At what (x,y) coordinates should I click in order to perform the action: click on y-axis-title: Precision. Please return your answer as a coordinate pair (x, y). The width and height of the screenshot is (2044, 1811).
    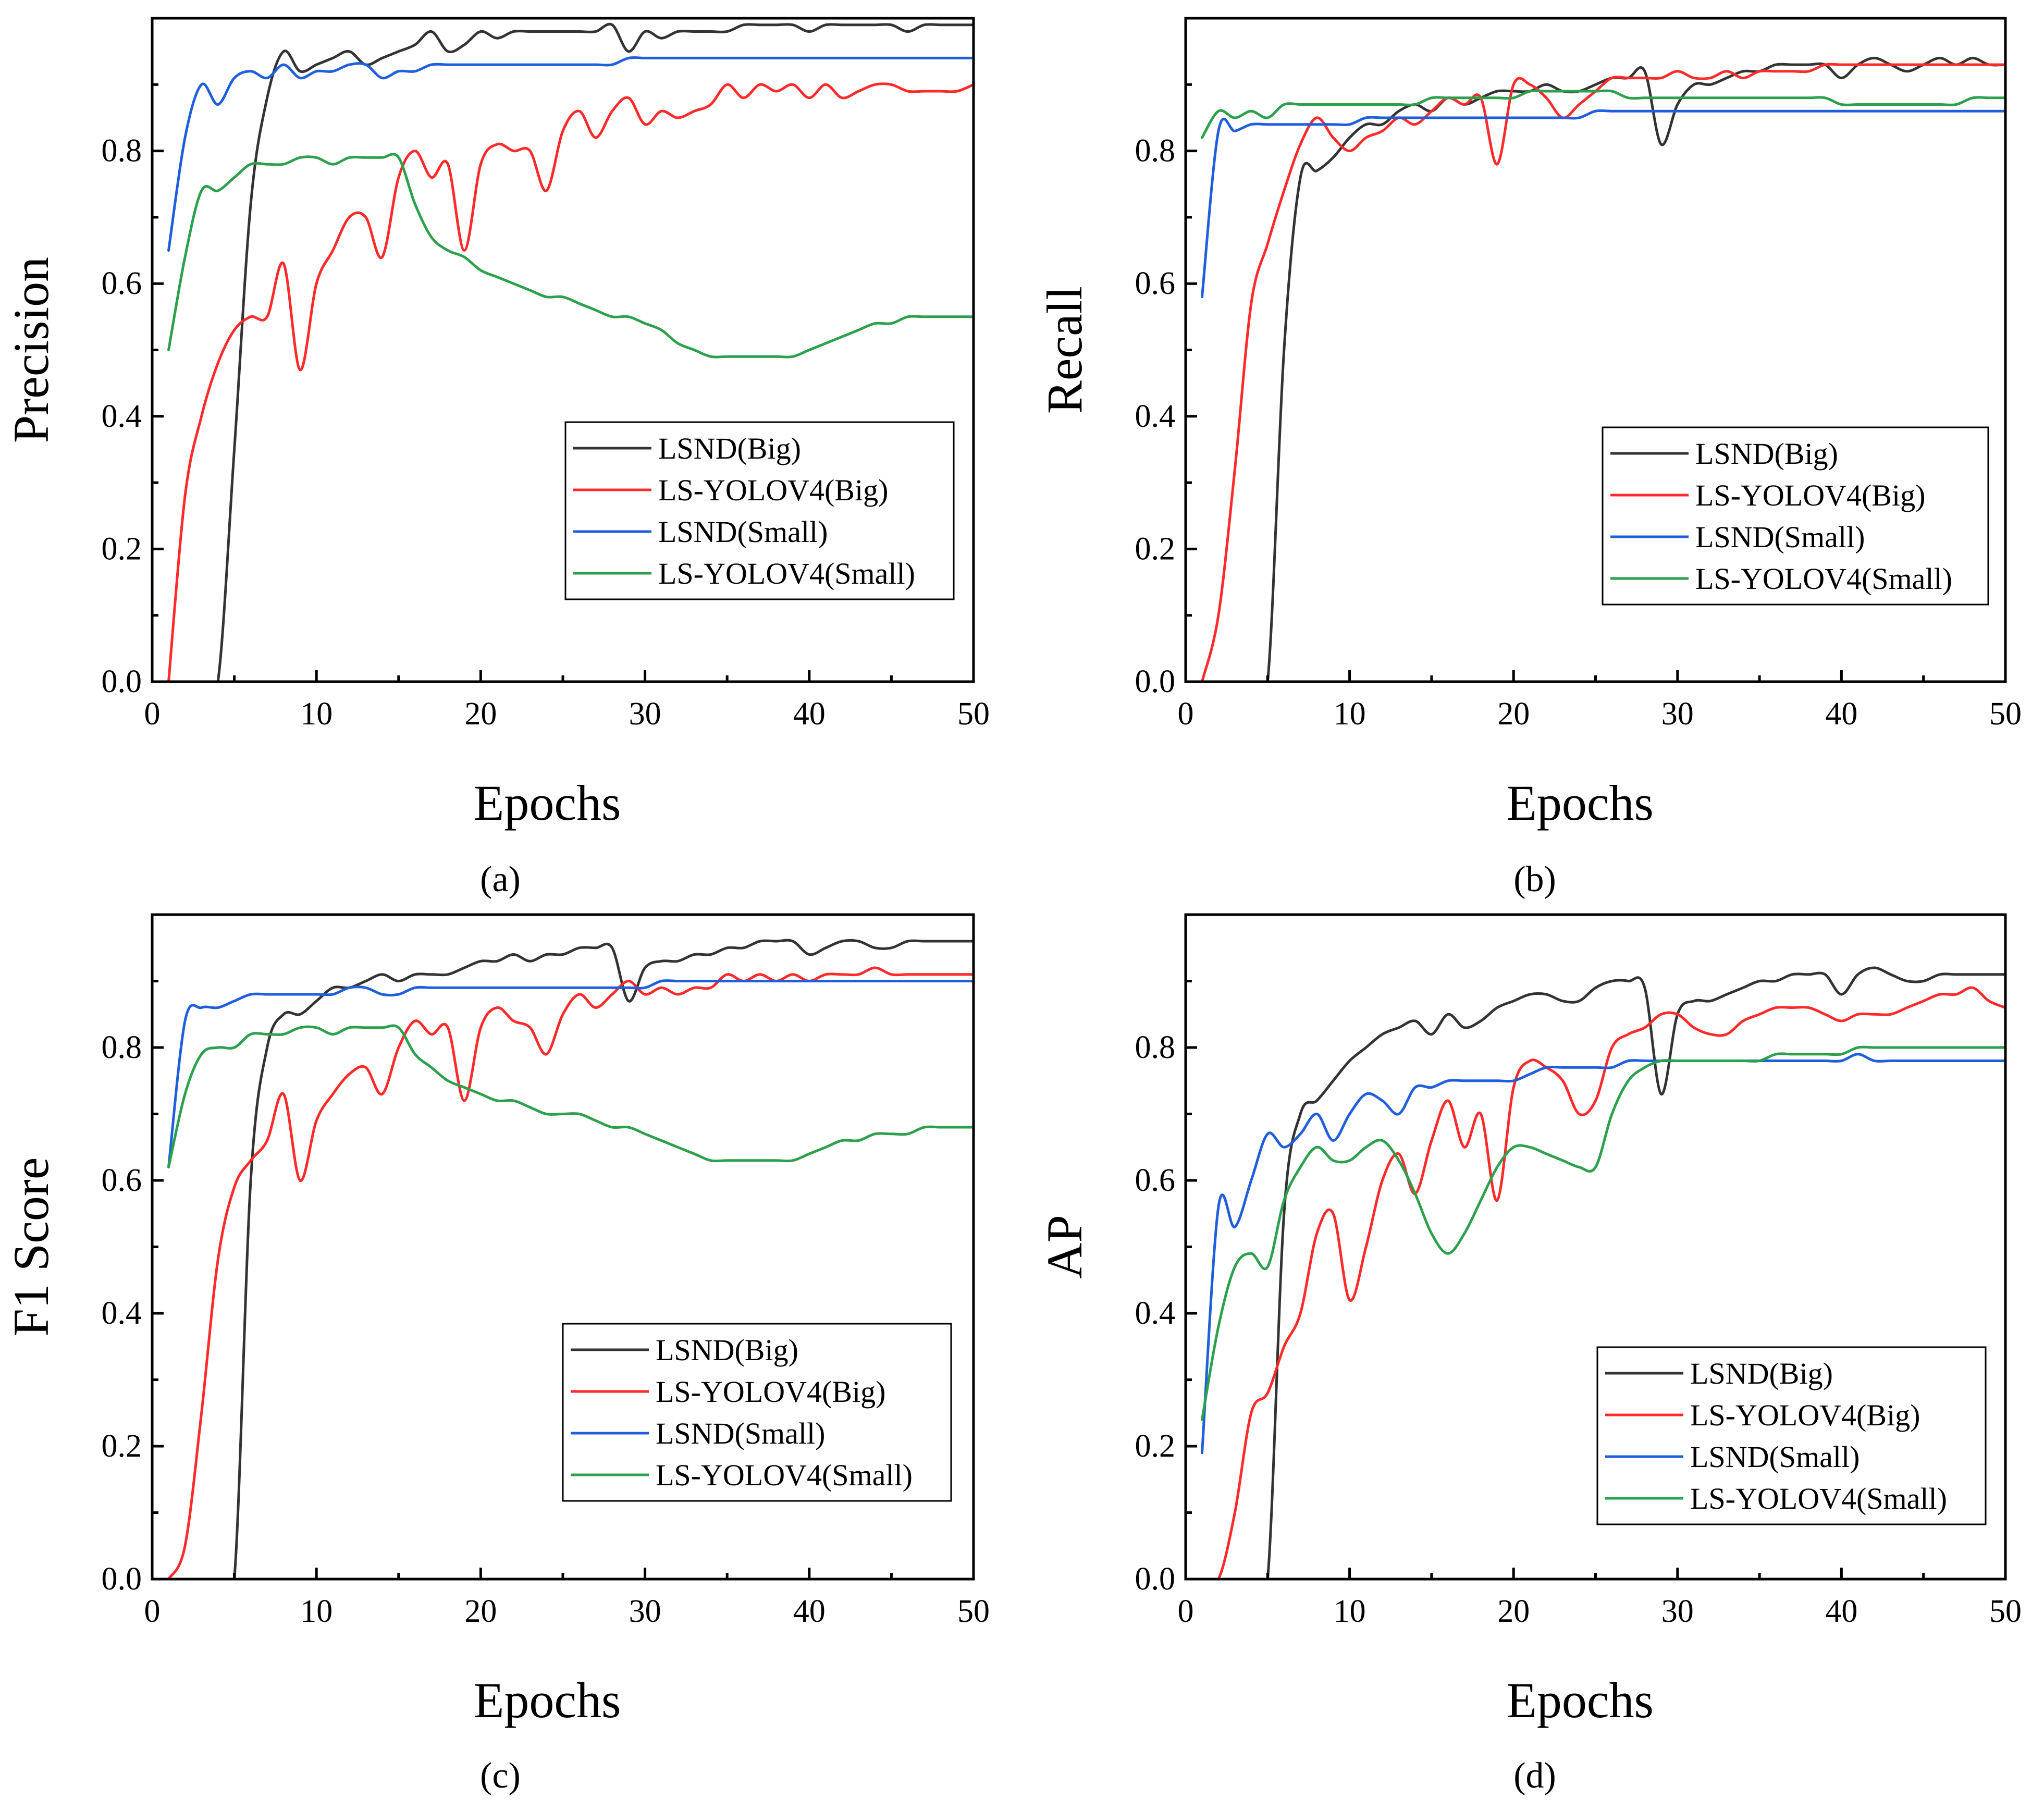
    Looking at the image, I should click on (31, 350).